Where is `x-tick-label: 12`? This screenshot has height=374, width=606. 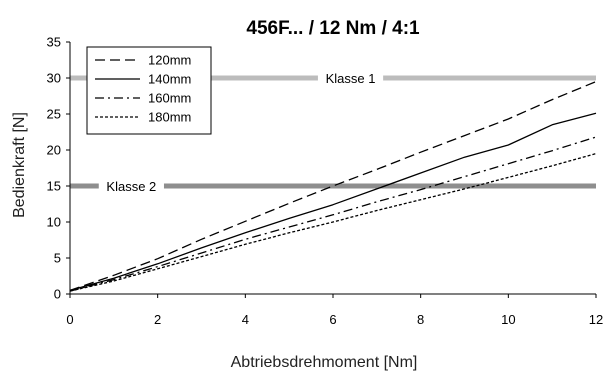 x-tick-label: 12 is located at coordinates (596, 319).